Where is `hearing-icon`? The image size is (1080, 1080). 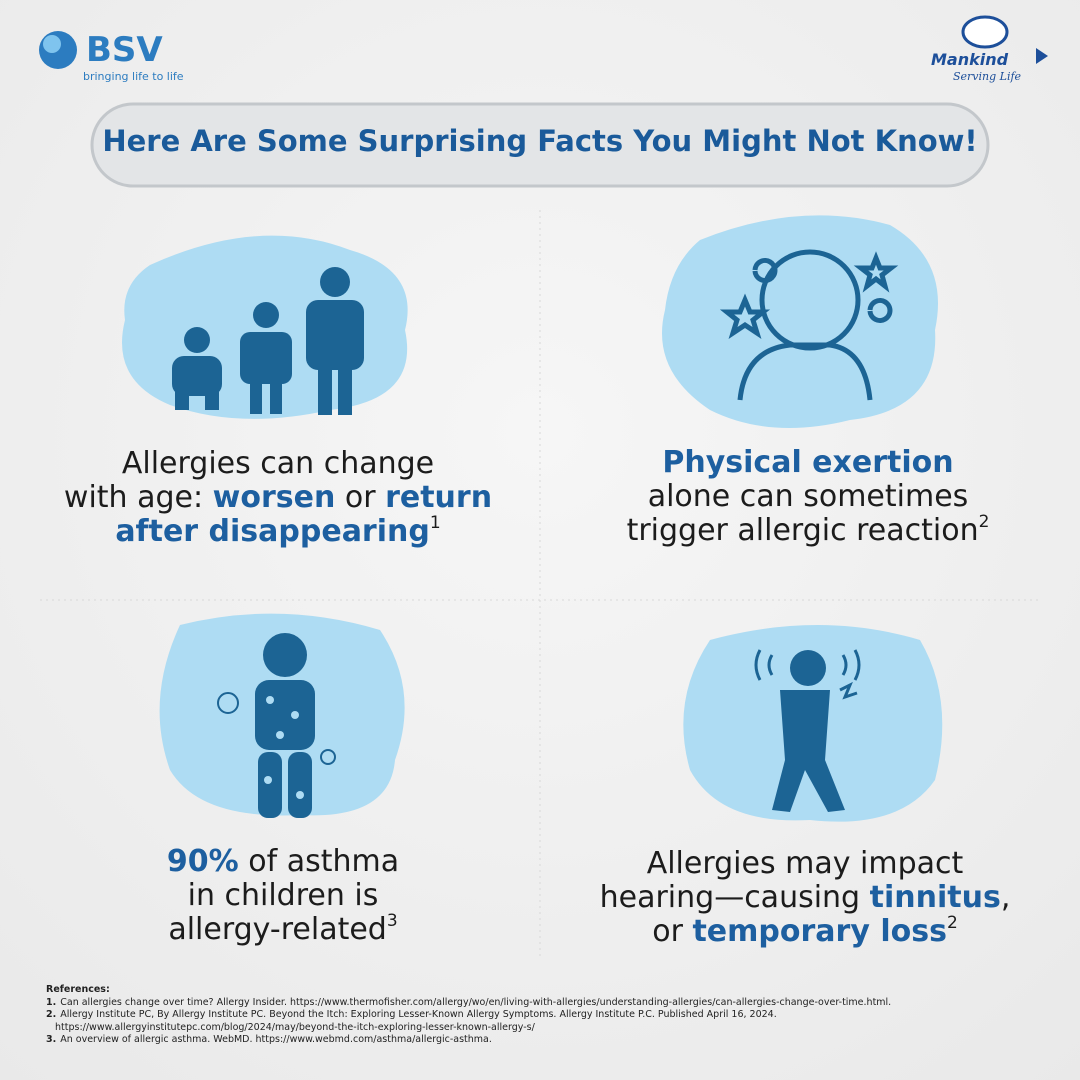
hearing-icon is located at coordinates (807, 730).